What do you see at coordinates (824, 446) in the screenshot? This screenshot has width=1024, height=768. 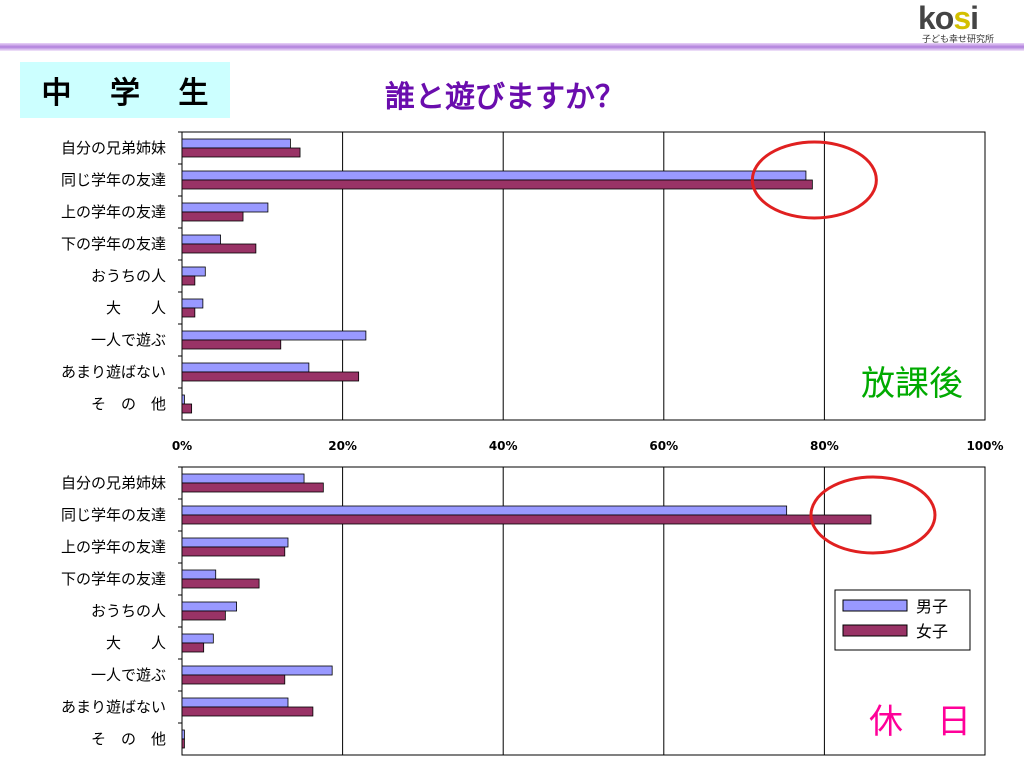 I see `x-tick-label: 80%` at bounding box center [824, 446].